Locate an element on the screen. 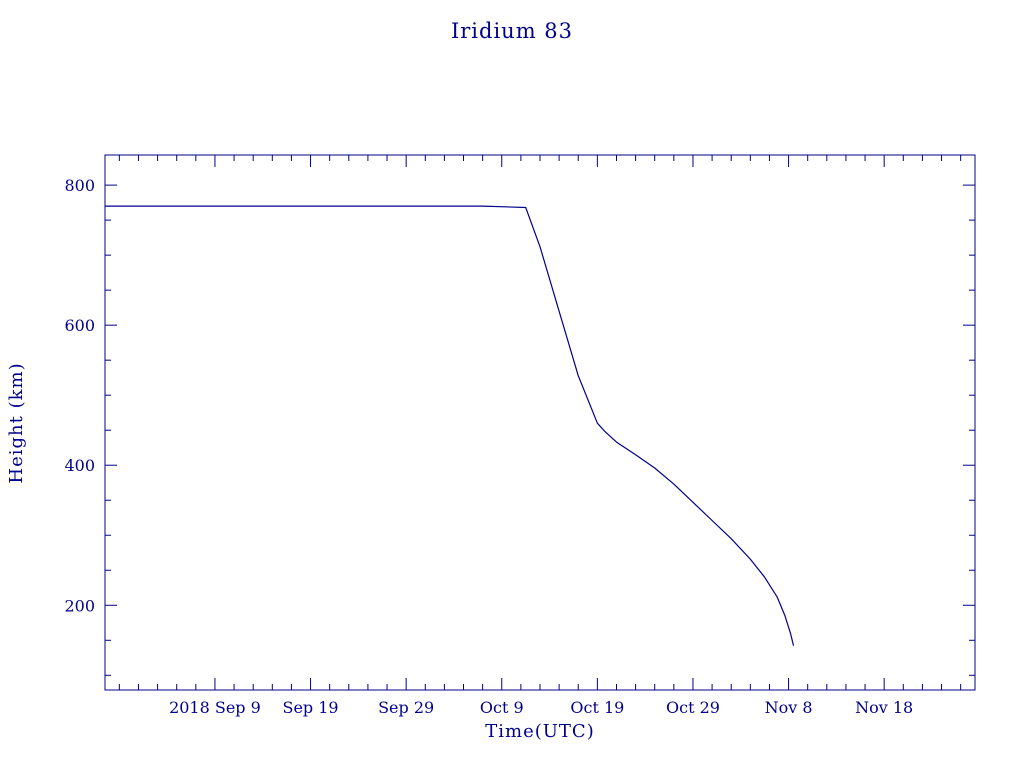  x-tick-label: Sep 29 is located at coordinates (406, 707).